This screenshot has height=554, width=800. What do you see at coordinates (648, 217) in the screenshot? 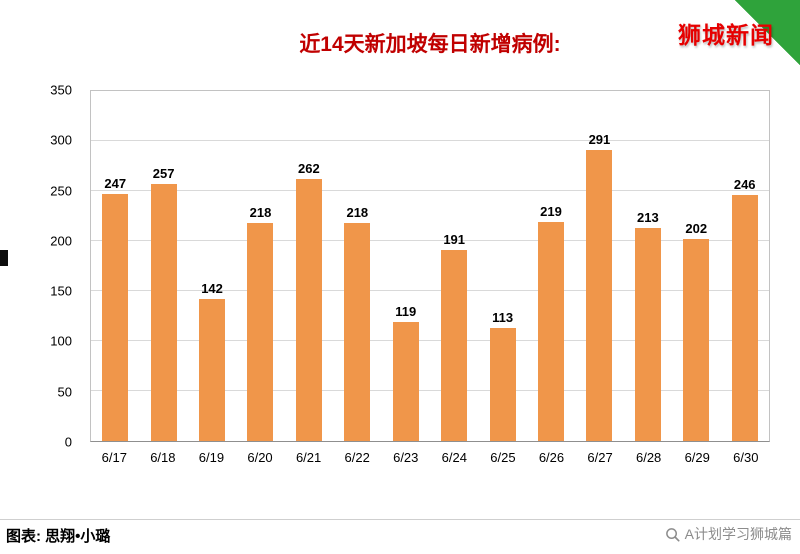
I see `bar-value-label: 213` at bounding box center [648, 217].